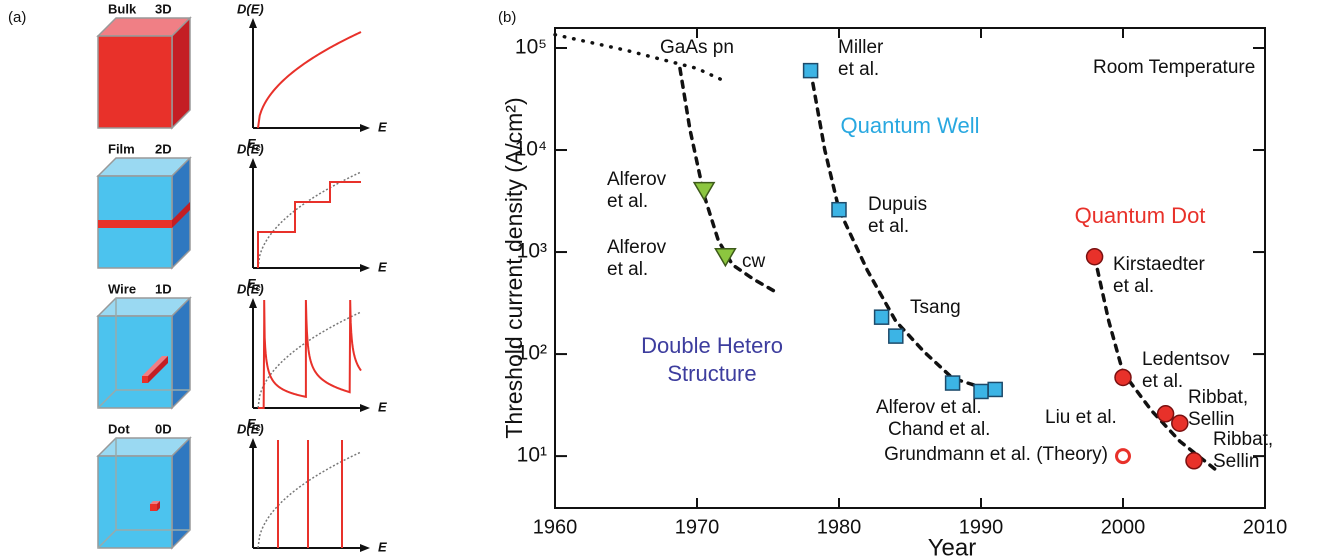 The height and width of the screenshot is (559, 1324). I want to click on series-label: Quantum Well, so click(910, 125).